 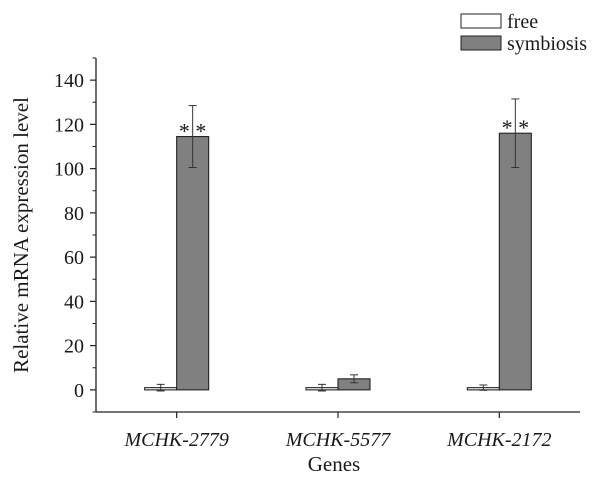 I want to click on legend-label-symbiosis: symbiosis, so click(x=547, y=44).